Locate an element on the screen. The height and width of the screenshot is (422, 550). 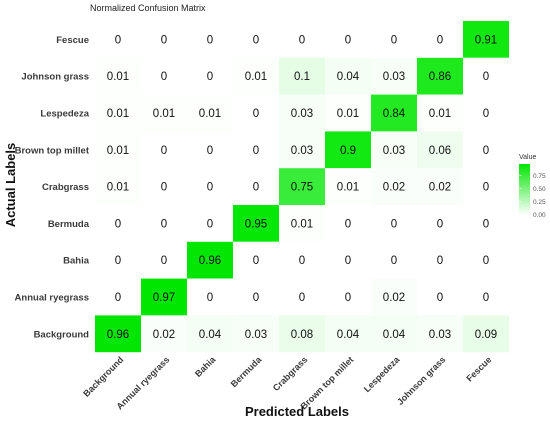
cell-value-label: 0.08 is located at coordinates (302, 335).